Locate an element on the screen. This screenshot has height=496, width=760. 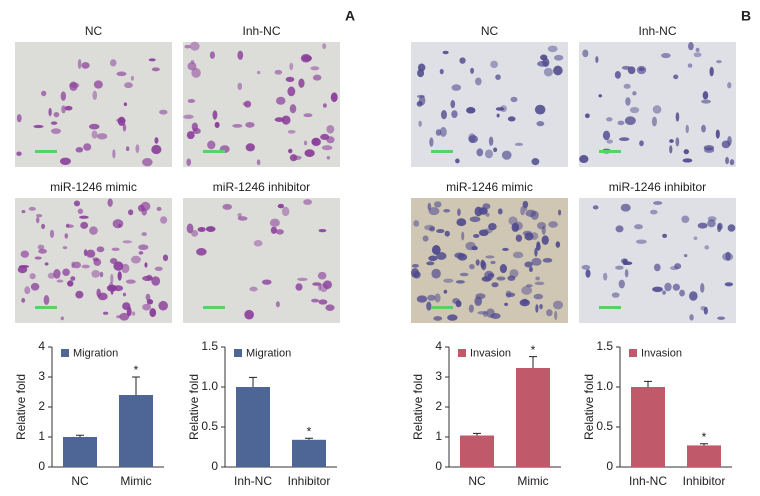
y-axis-label: Relative fold is located at coordinates (21, 407).